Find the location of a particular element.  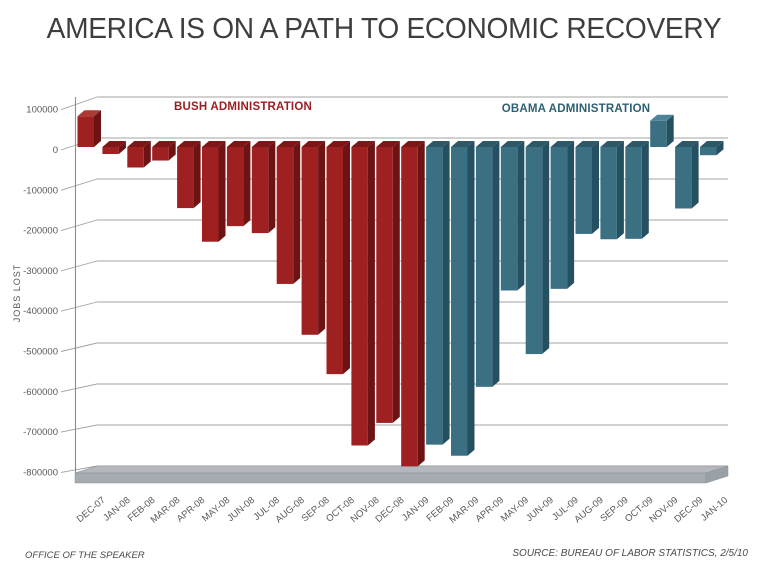

y-tick-label: -300000 is located at coordinates (40, 271).